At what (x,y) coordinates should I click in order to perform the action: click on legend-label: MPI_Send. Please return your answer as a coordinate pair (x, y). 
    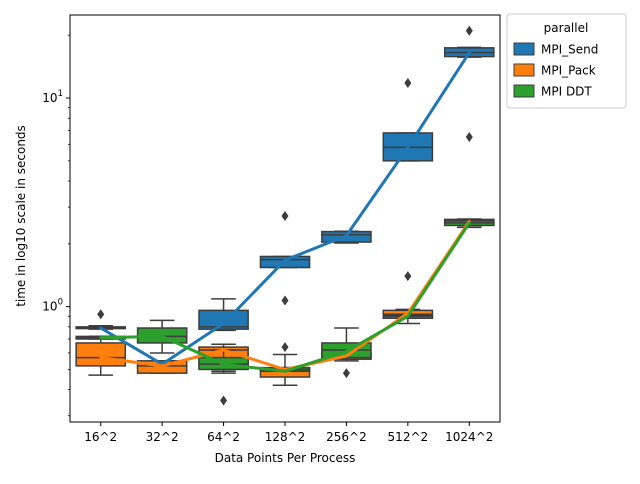
    Looking at the image, I should click on (569, 50).